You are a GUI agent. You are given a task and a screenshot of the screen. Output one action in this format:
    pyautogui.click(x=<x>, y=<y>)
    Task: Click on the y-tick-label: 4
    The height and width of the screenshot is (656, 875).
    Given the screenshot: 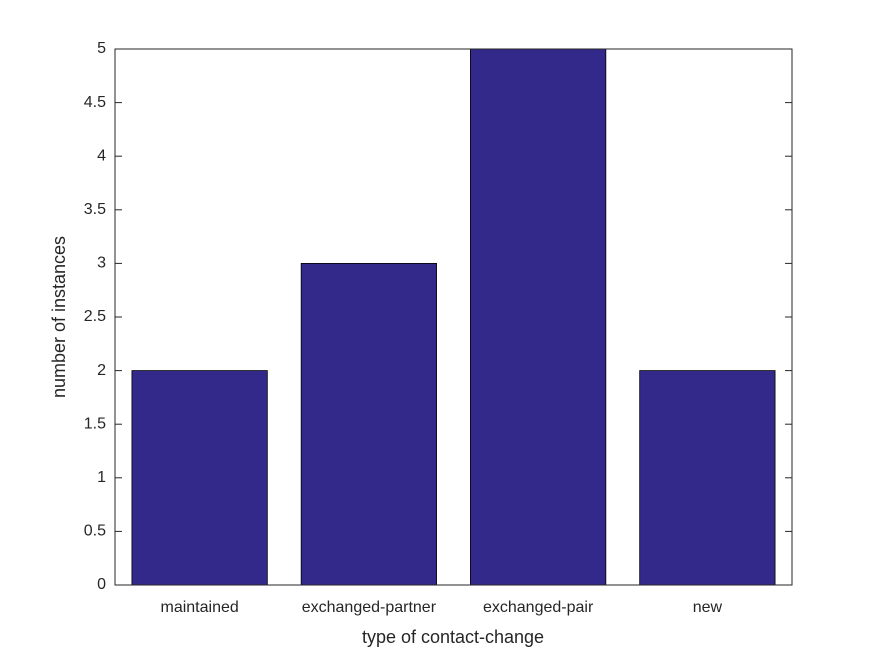 What is the action you would take?
    pyautogui.click(x=101, y=155)
    